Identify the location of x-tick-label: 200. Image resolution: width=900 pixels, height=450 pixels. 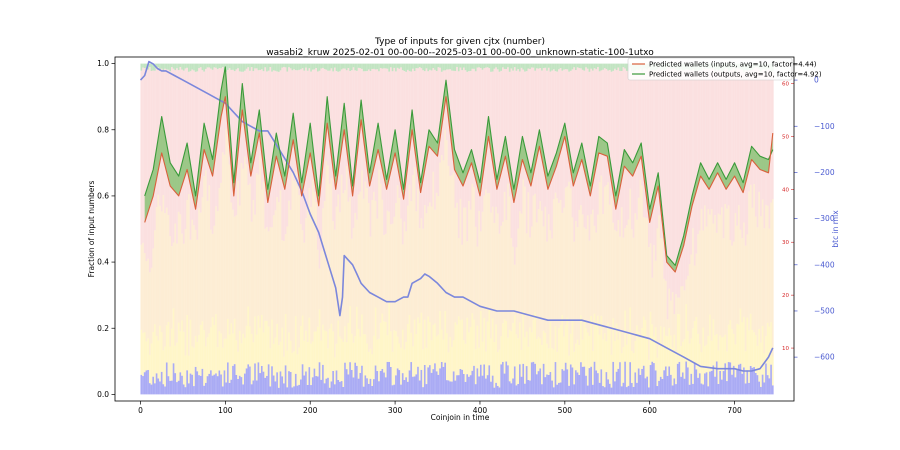
(310, 410).